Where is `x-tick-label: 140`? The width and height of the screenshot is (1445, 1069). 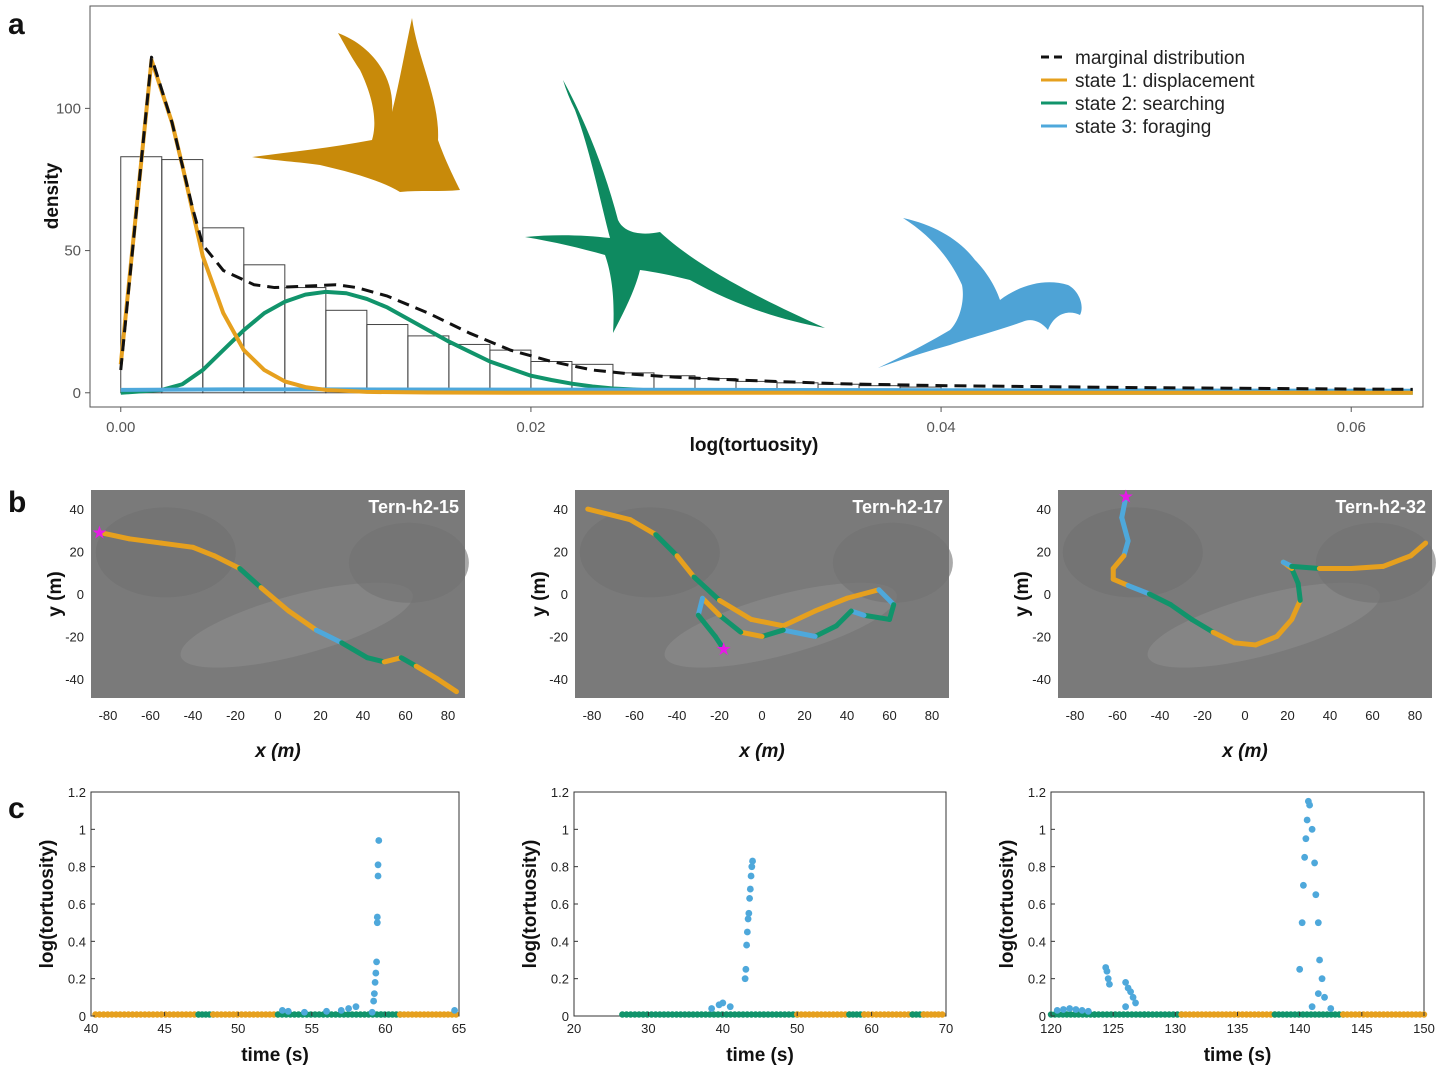
x-tick-label: 140 is located at coordinates (1300, 1028).